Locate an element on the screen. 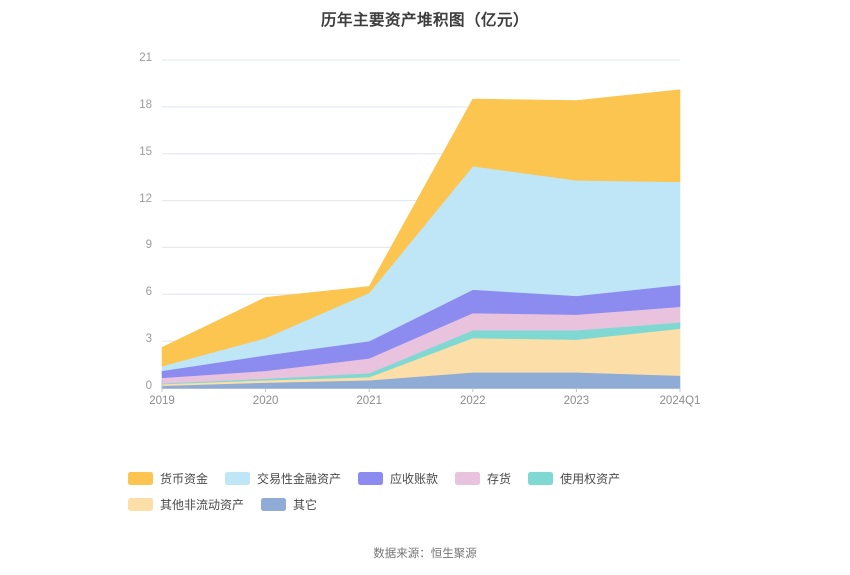 The width and height of the screenshot is (850, 575). legend-item-应收账款: 应收账款 is located at coordinates (398, 478).